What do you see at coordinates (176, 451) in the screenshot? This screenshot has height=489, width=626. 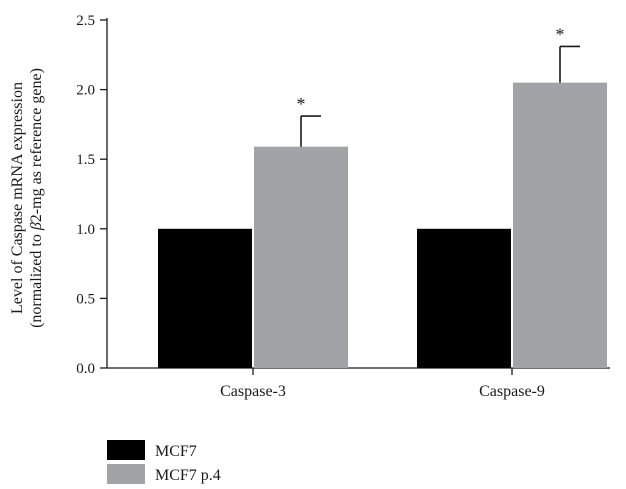 I see `legend-label: MCF7` at bounding box center [176, 451].